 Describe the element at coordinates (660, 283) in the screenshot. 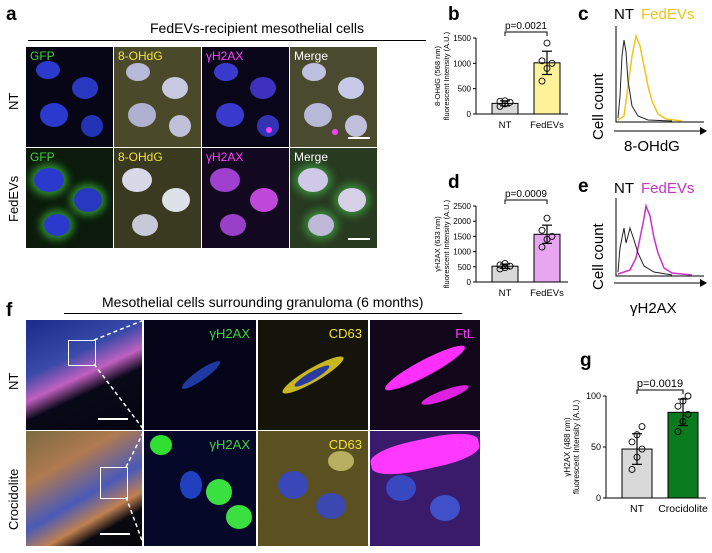

I see `axis-arrow-e` at that location.